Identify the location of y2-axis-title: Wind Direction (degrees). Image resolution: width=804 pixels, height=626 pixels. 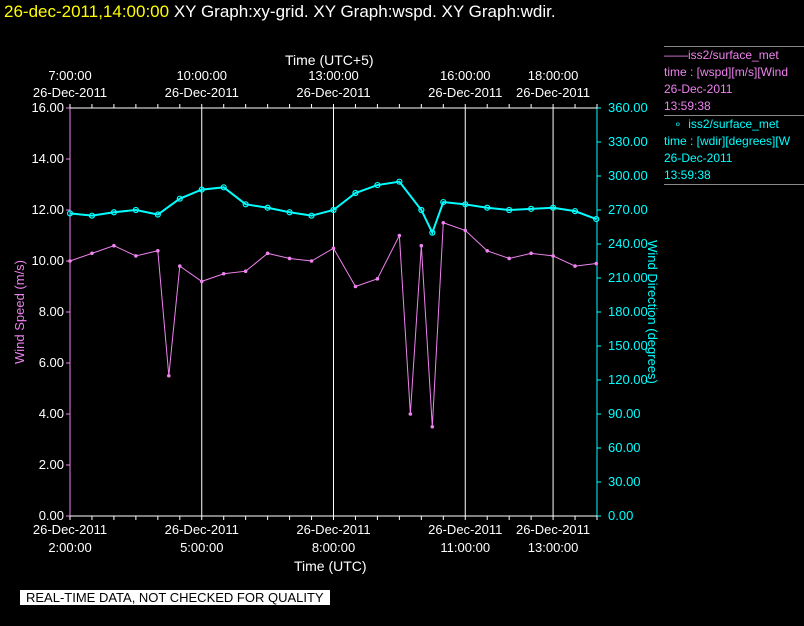
(652, 312).